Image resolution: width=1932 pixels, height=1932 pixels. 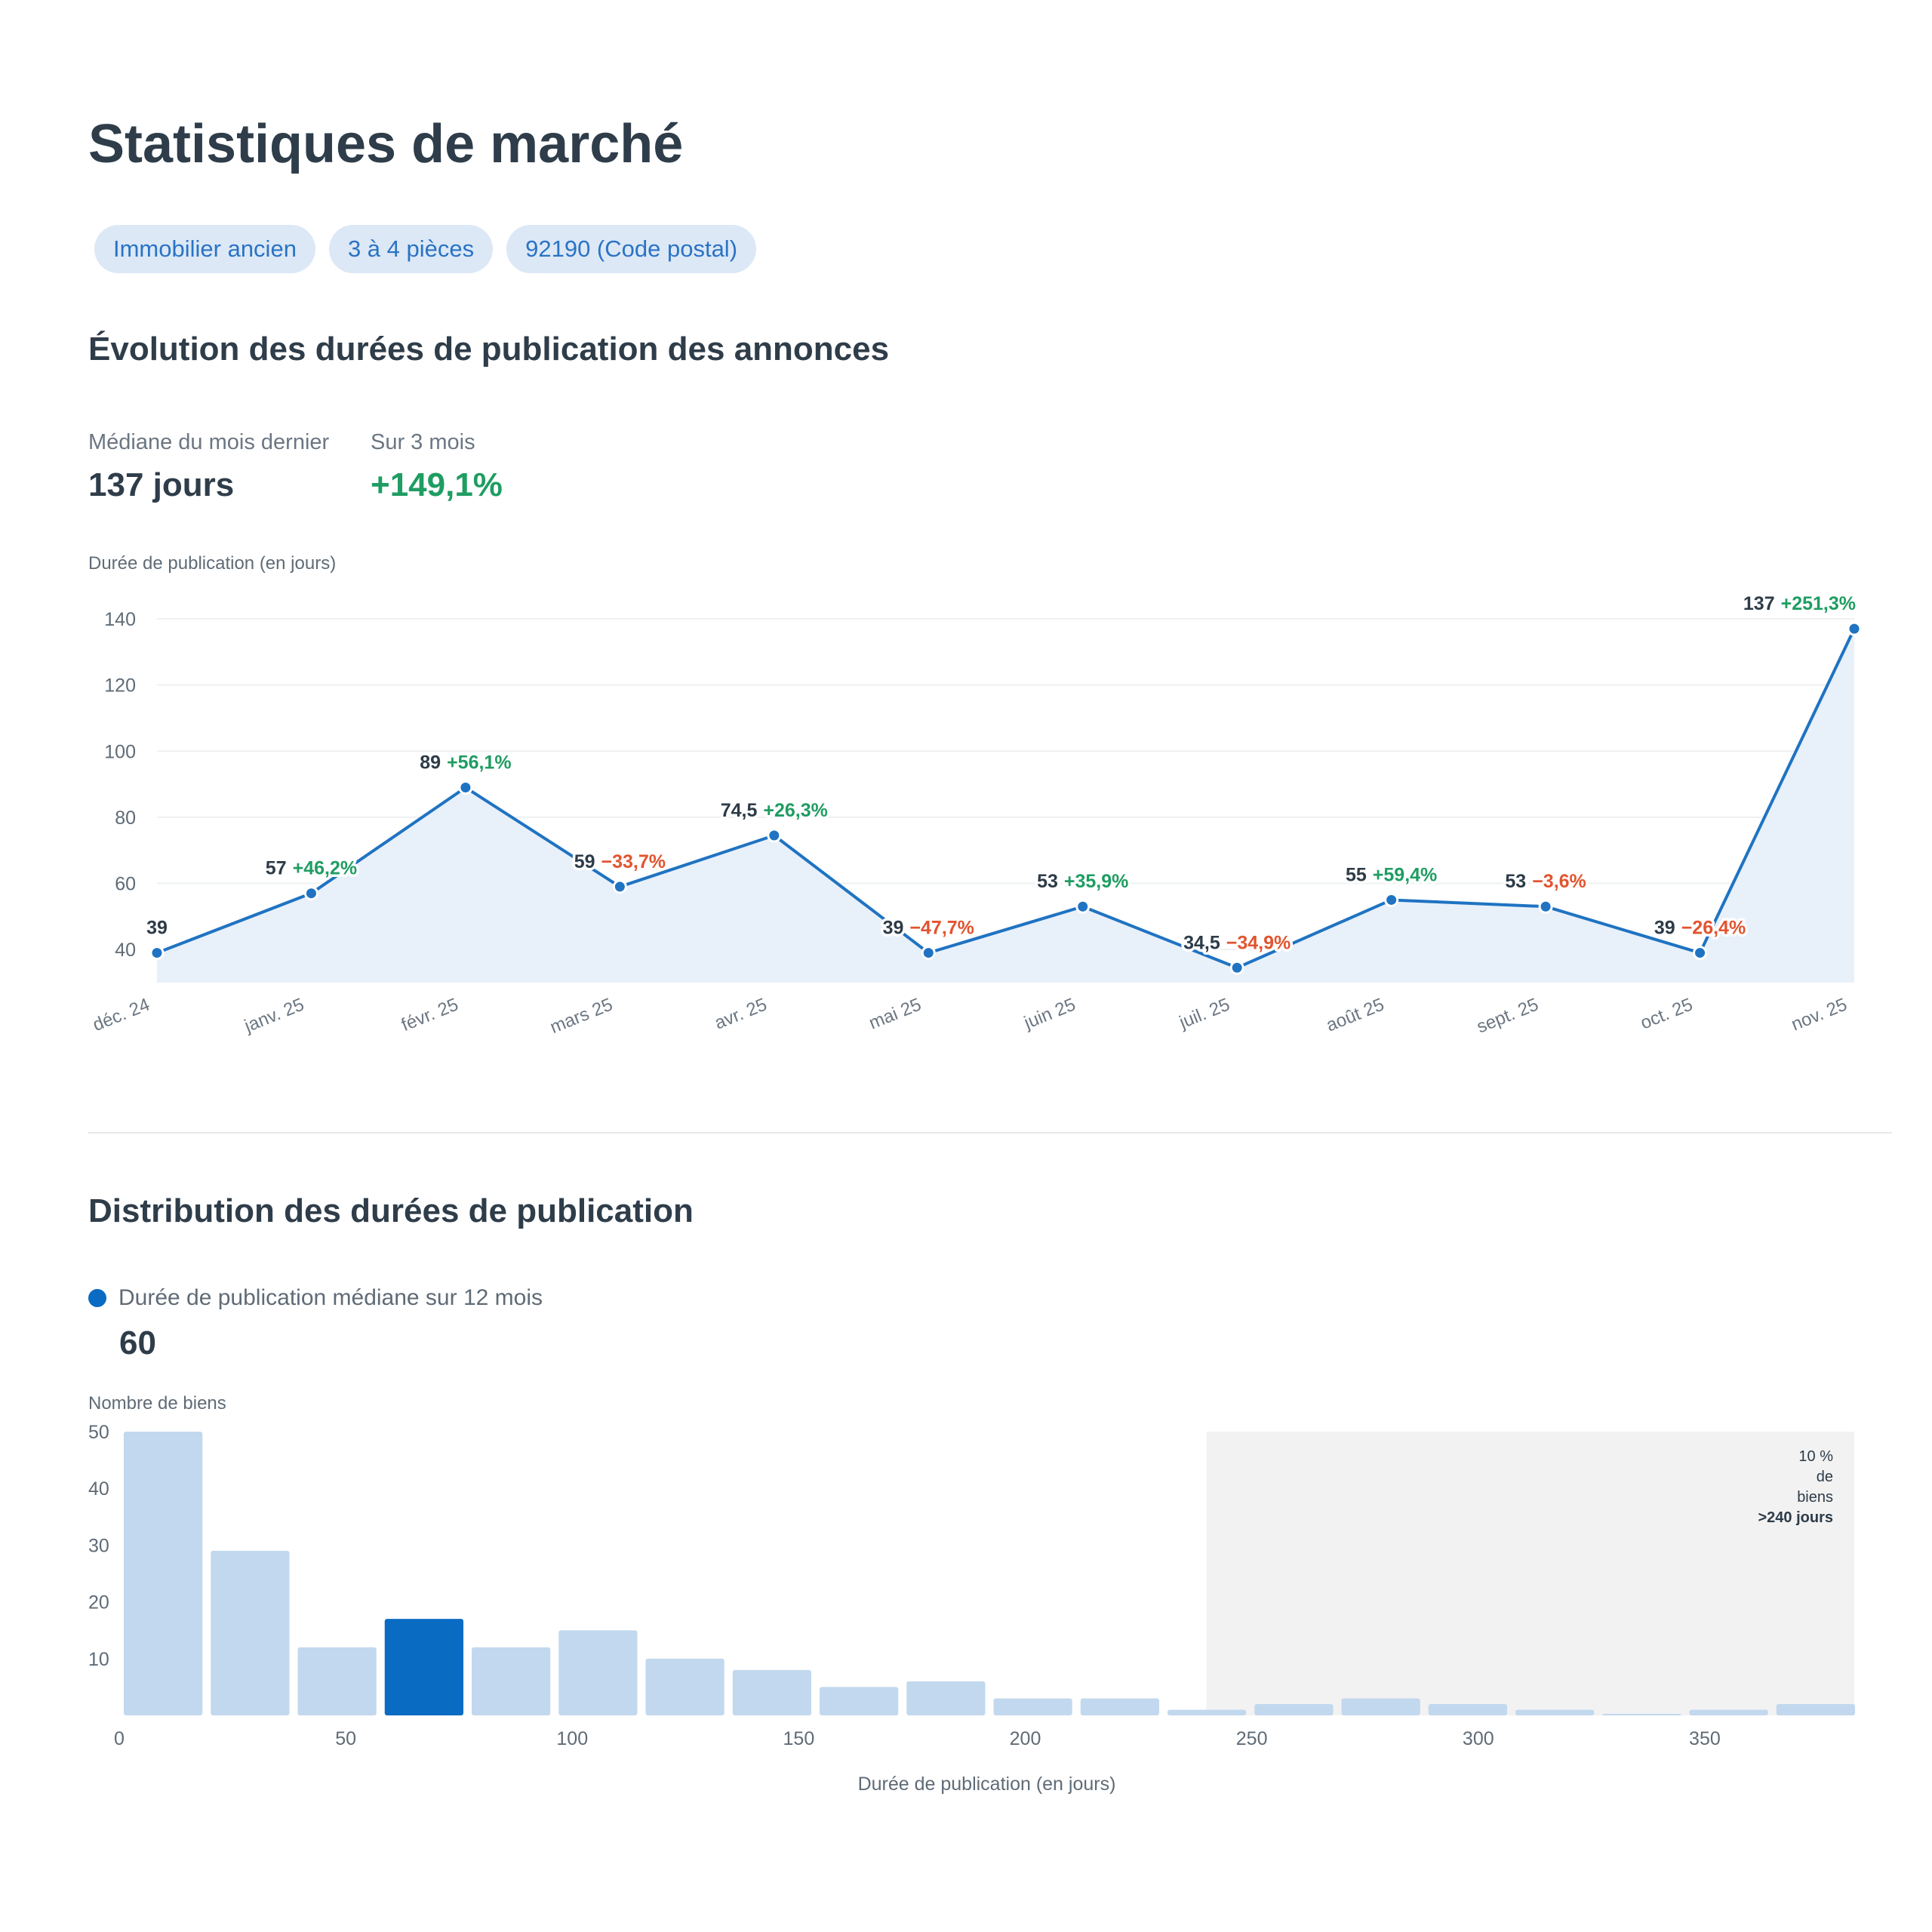 I want to click on histogram-tail-zone, so click(x=1530, y=1573).